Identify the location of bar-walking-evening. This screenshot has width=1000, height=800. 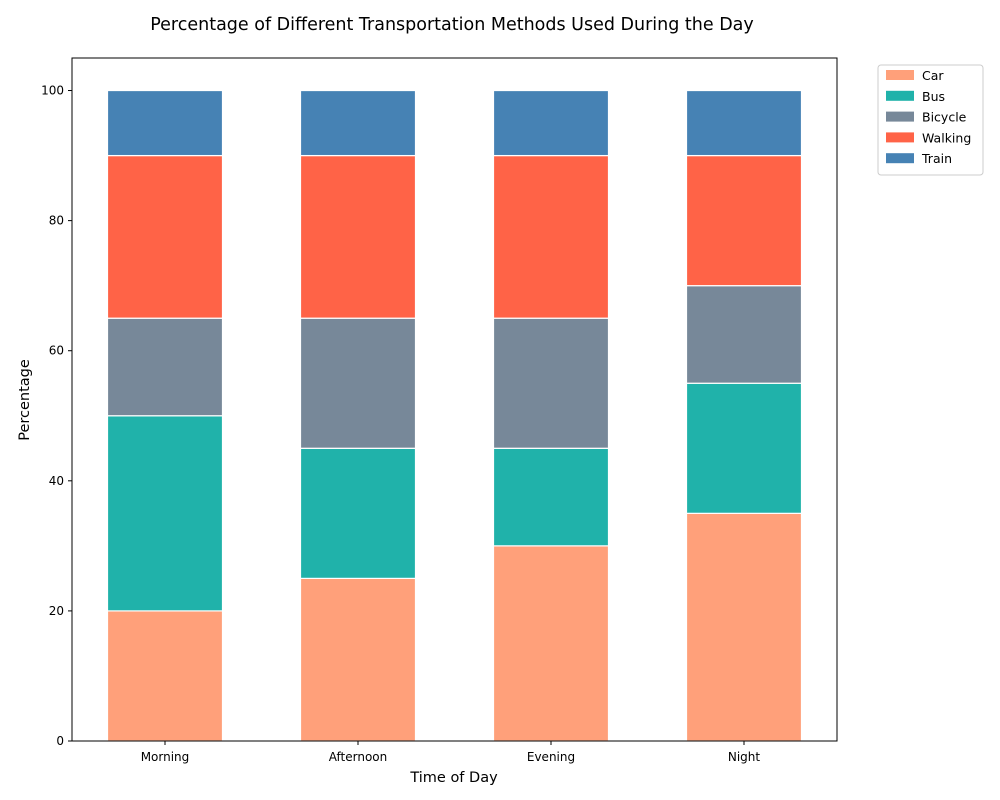
(551, 236).